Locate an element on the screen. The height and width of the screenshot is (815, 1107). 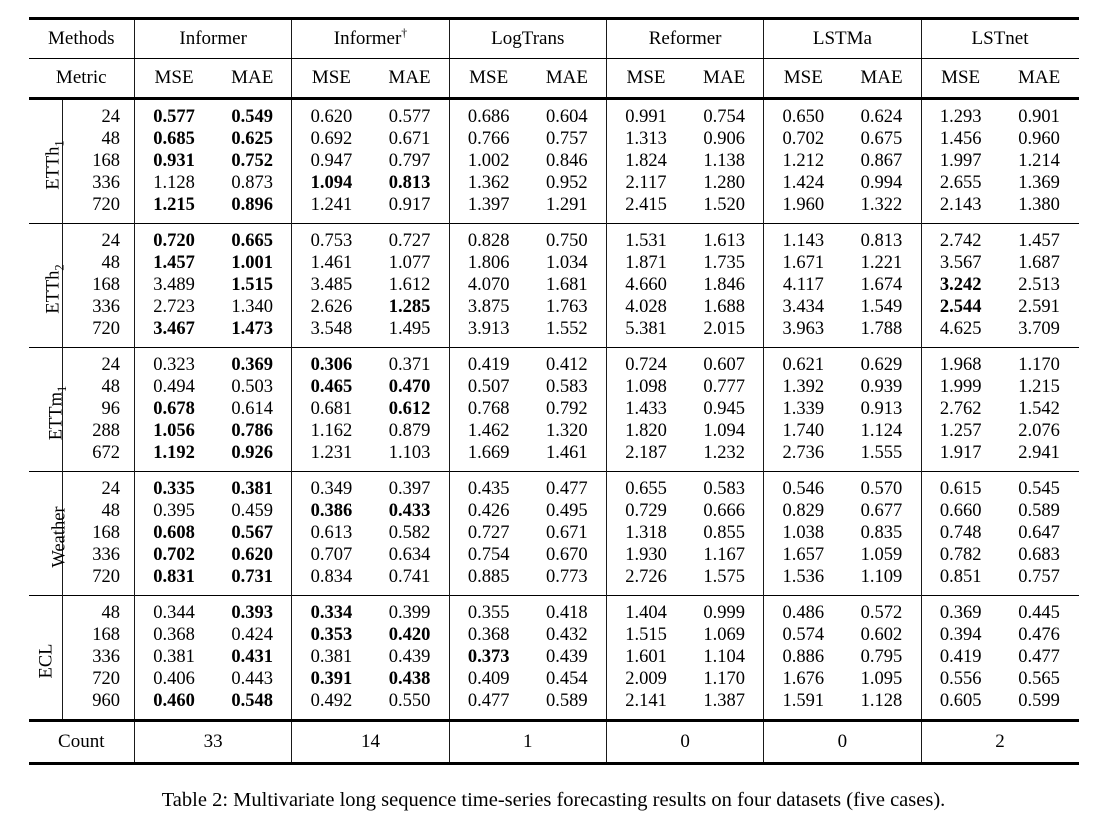
value-cell: 0.477 is located at coordinates (567, 489).